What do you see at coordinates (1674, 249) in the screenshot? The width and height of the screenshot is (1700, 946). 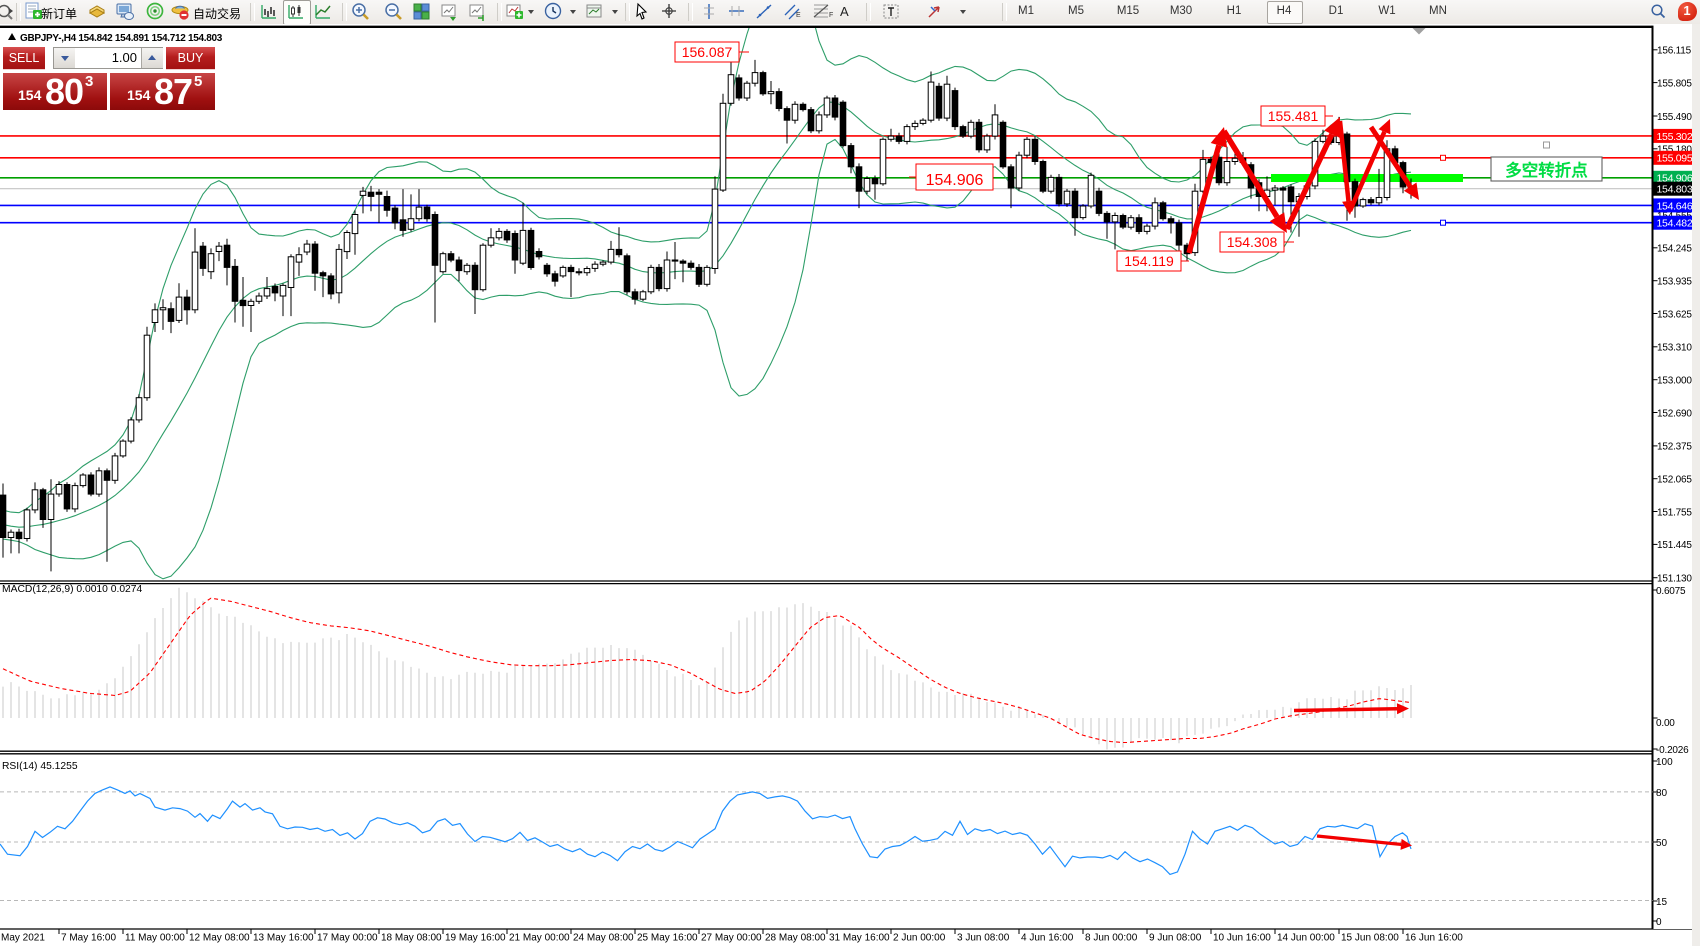 I see `svg-text: 154.245` at bounding box center [1674, 249].